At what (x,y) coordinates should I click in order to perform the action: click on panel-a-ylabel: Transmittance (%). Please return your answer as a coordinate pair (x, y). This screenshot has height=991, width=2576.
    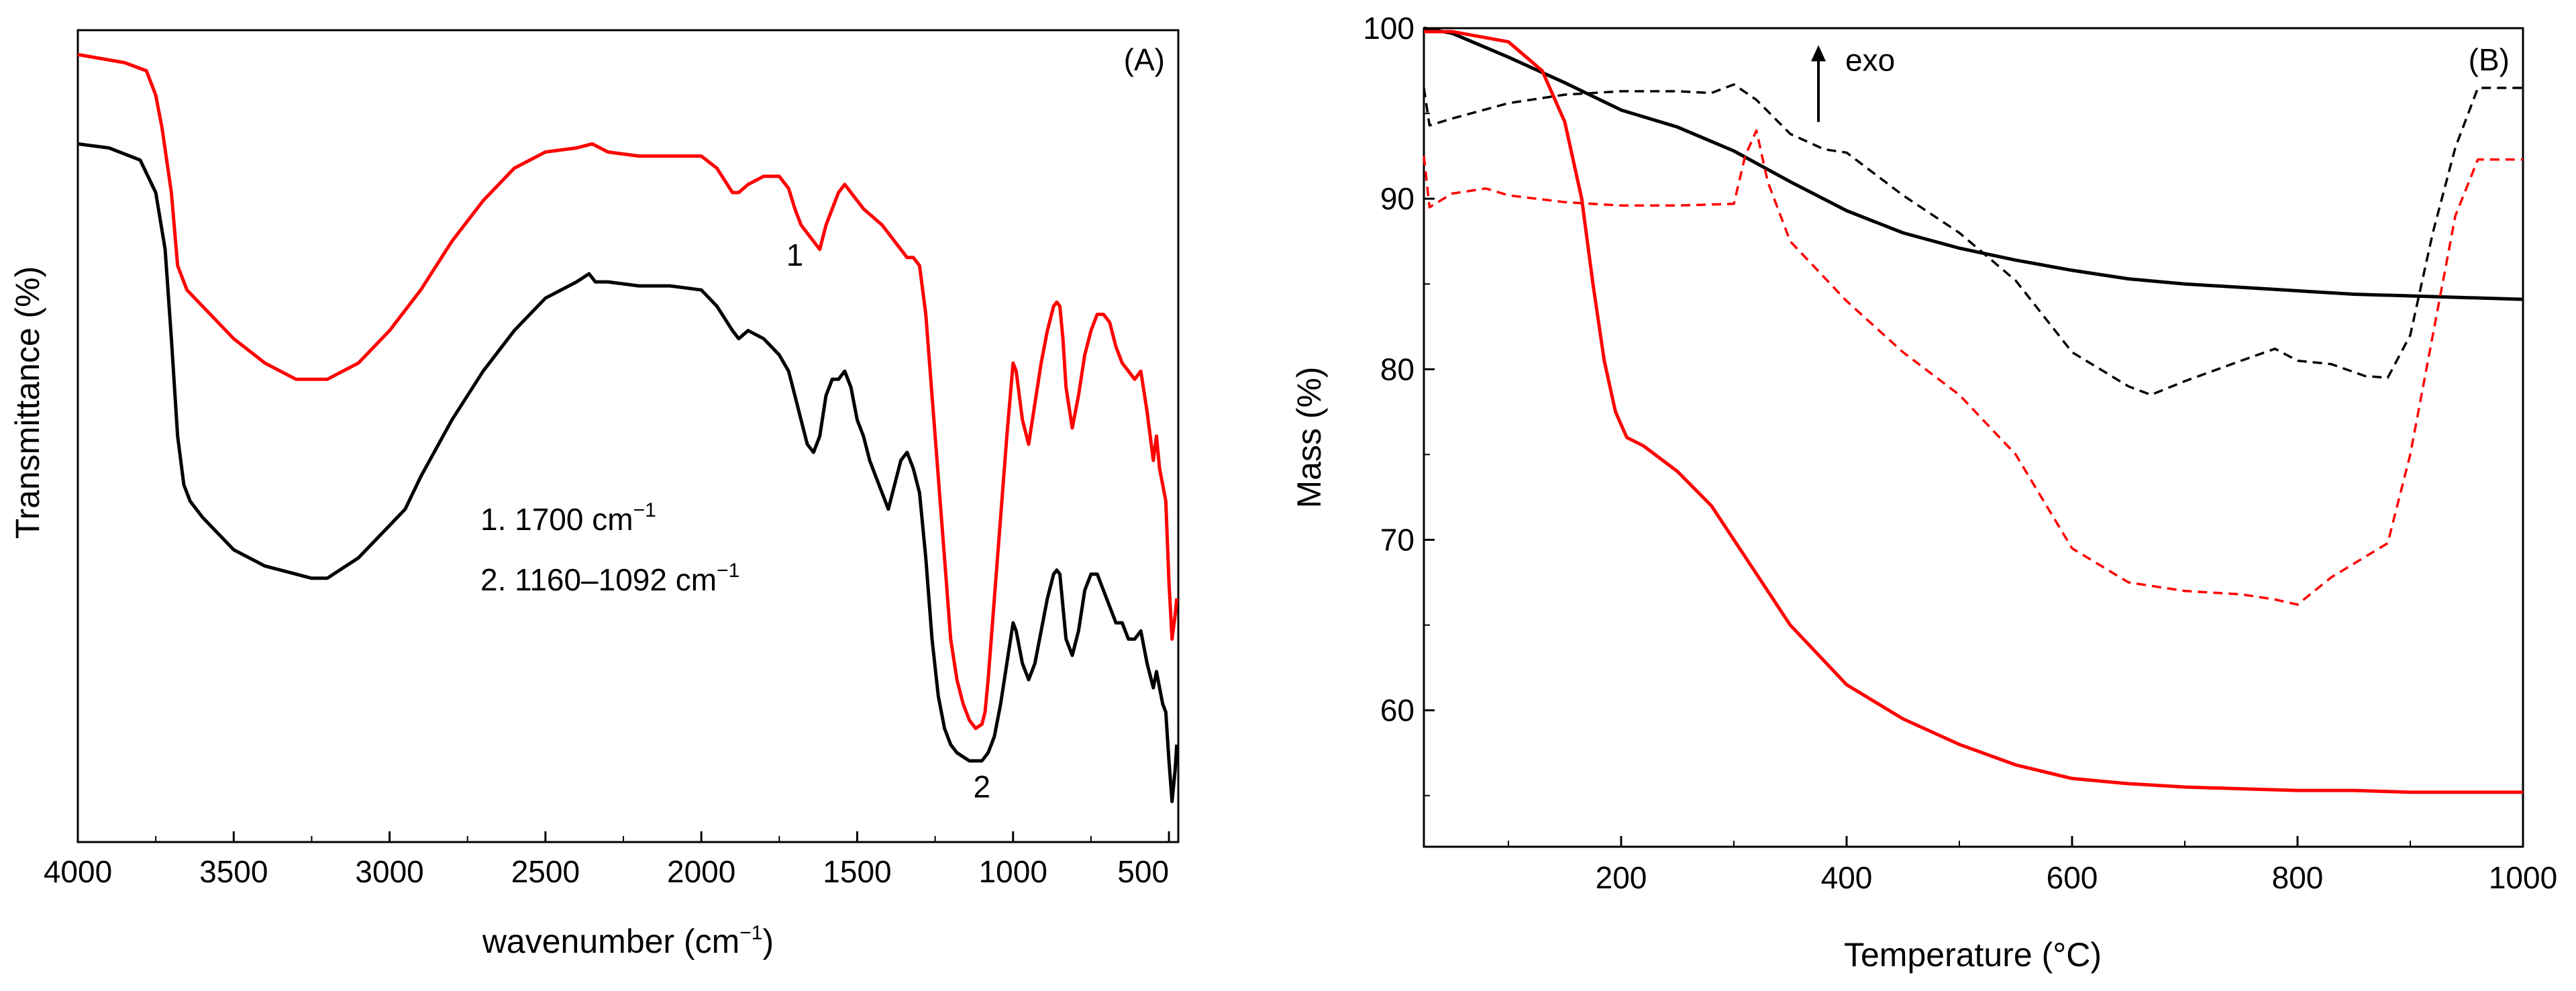
    Looking at the image, I should click on (27, 402).